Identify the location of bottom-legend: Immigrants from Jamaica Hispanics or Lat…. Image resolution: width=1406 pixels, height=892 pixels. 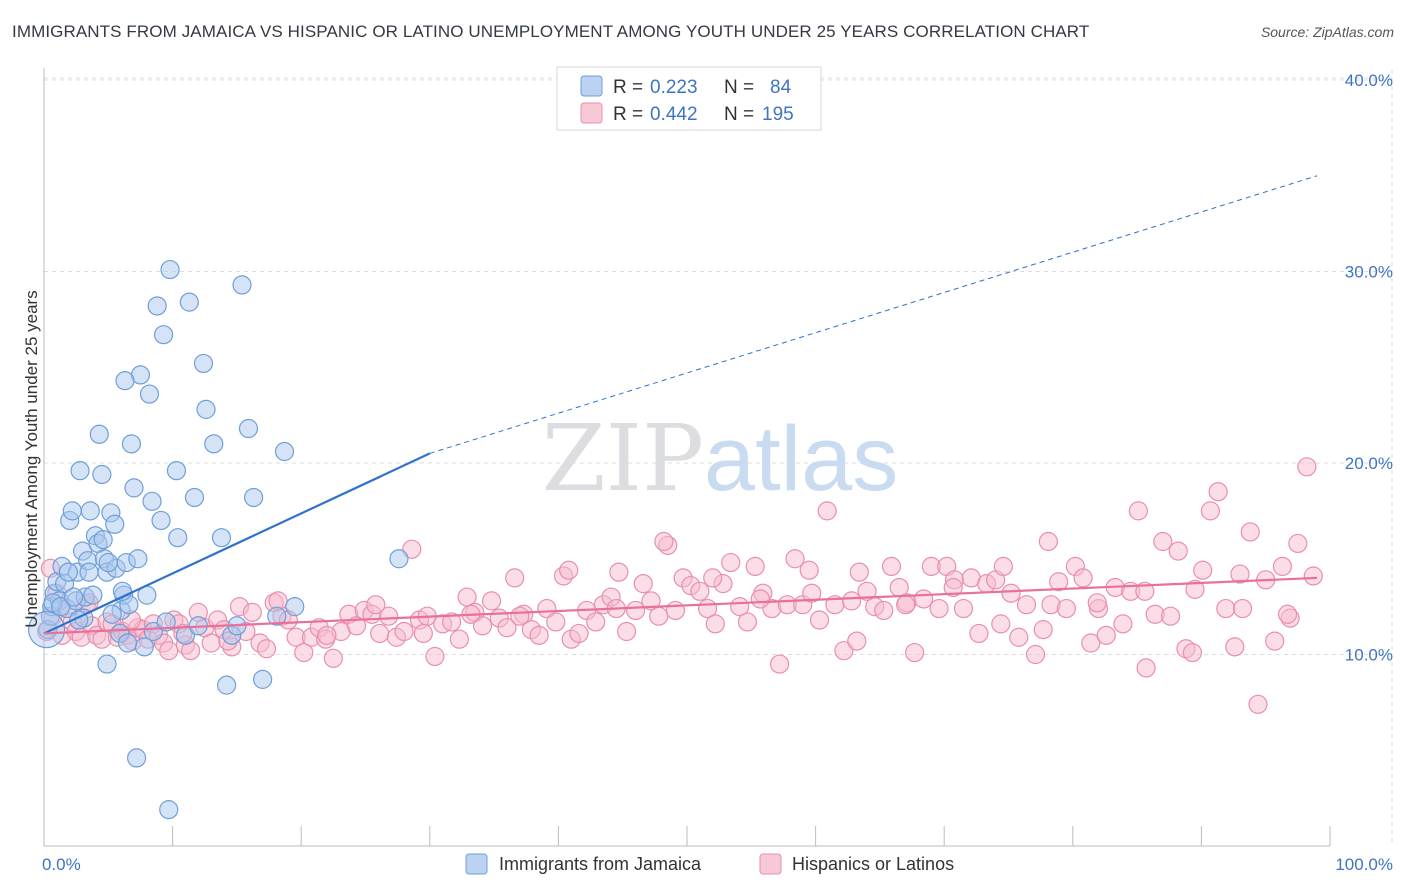
(709, 864).